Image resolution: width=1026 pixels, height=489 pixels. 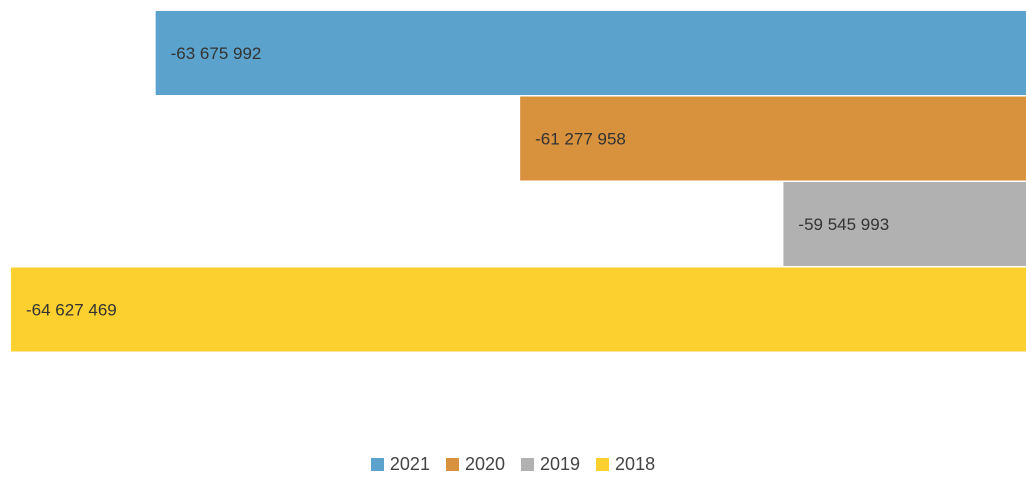 What do you see at coordinates (513, 464) in the screenshot?
I see `chart-legend: 2021 2020 2019 2018` at bounding box center [513, 464].